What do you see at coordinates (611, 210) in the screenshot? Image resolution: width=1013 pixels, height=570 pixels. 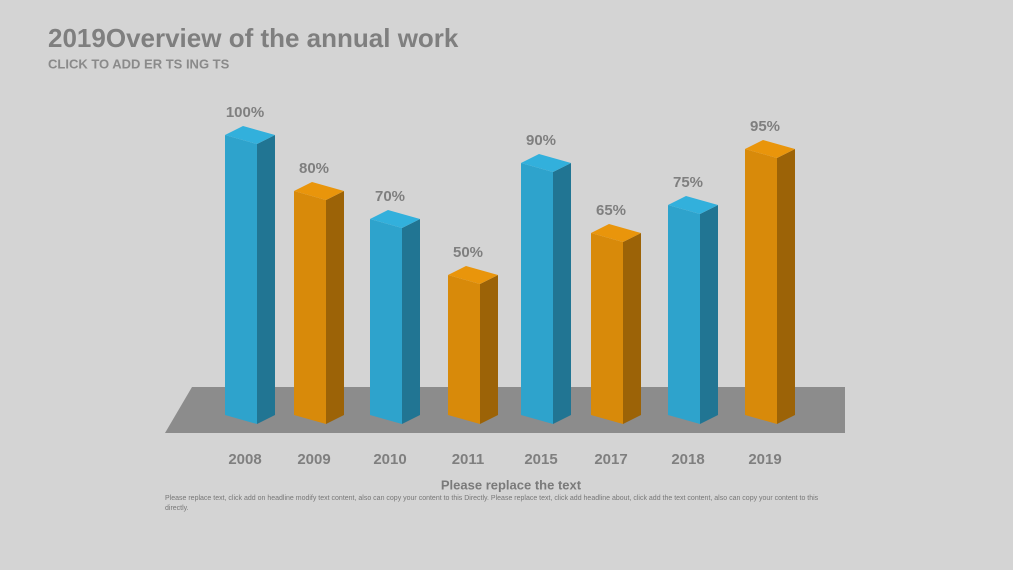 I see `value-label: 65%` at bounding box center [611, 210].